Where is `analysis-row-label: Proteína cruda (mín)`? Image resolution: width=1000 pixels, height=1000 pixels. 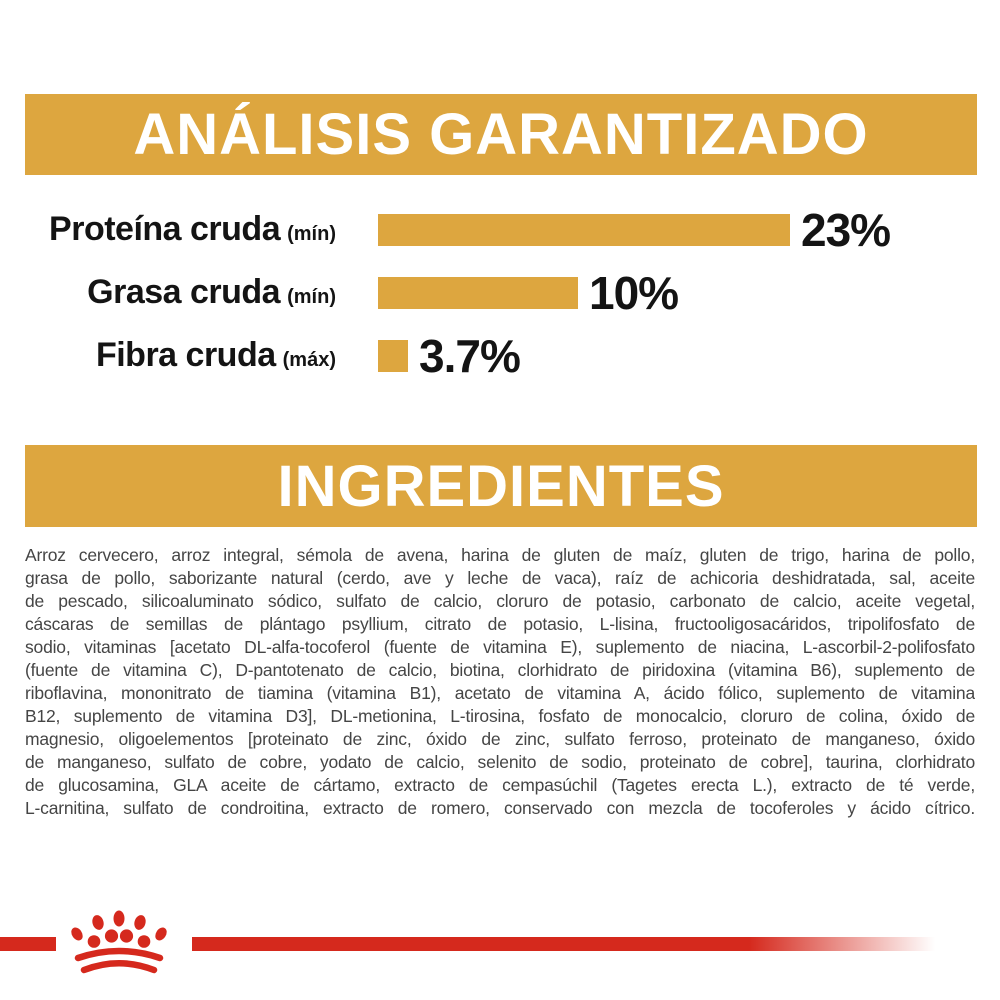 analysis-row-label: Proteína cruda (mín) is located at coordinates (192, 229).